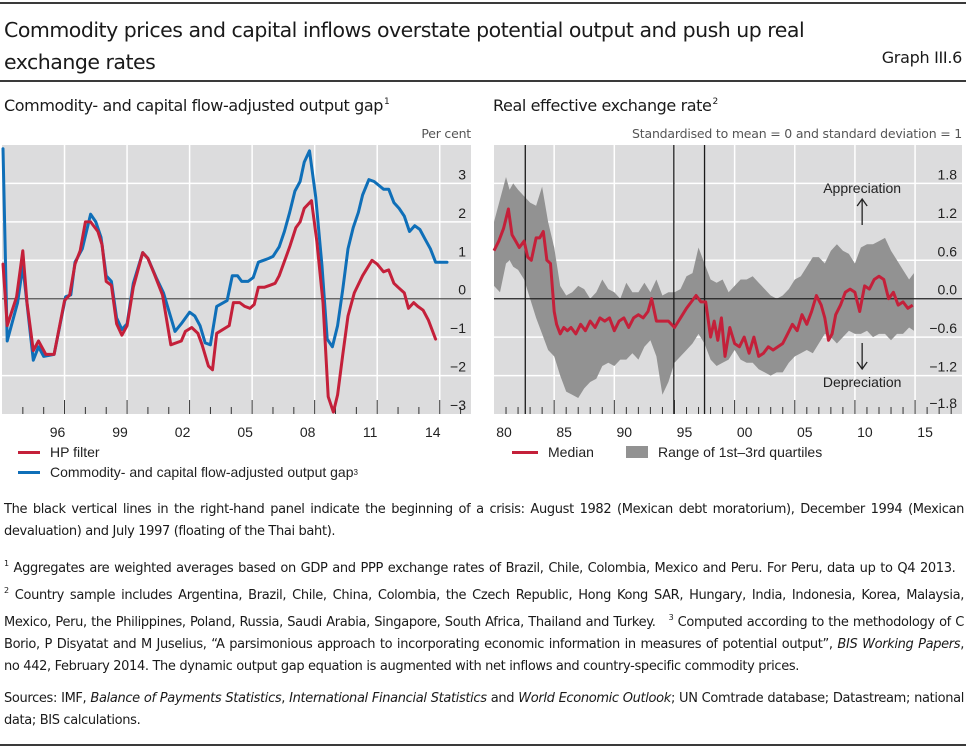  Describe the element at coordinates (58, 432) in the screenshot. I see `x-tick-label: 96` at that location.